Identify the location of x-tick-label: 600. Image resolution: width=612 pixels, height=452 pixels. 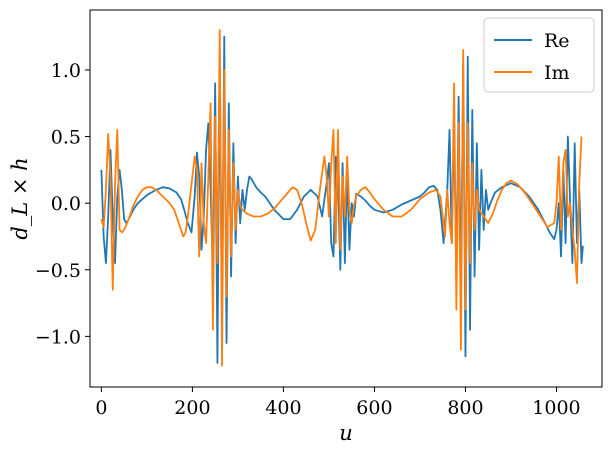
(374, 408).